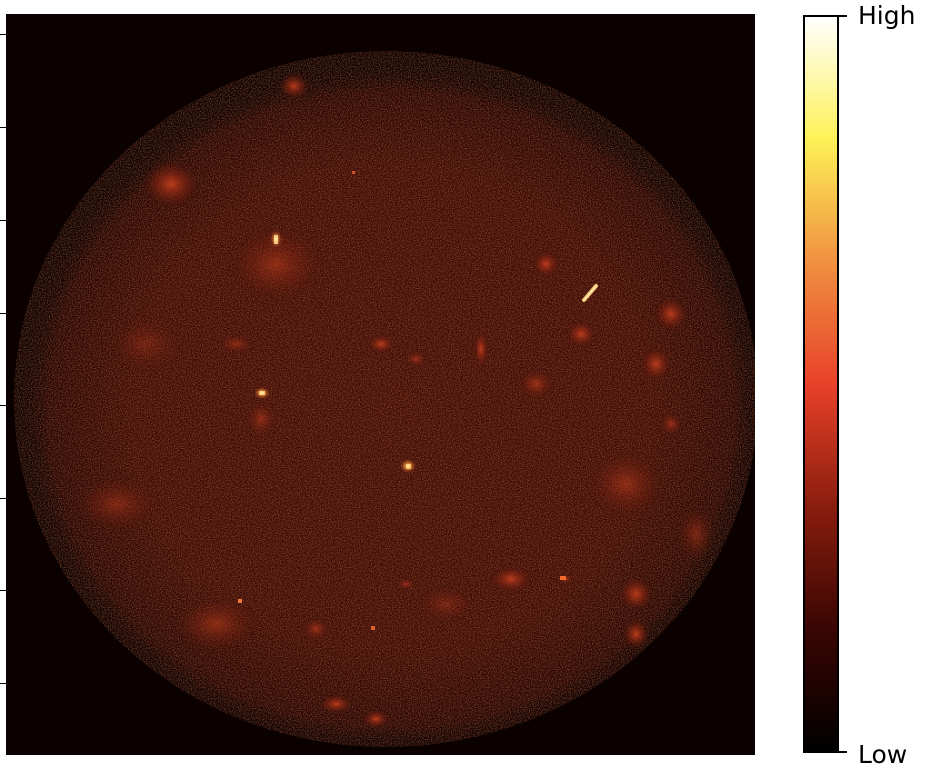  I want to click on colorbar-low-tick, so click(843, 752).